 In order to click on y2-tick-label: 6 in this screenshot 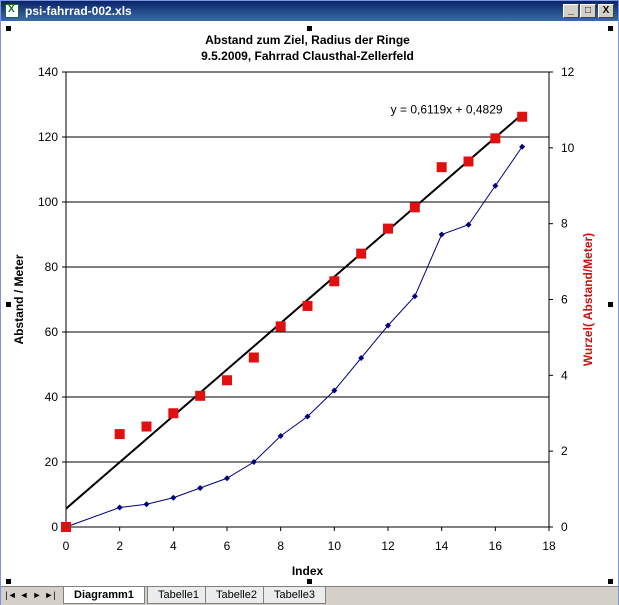, I will do `click(564, 300)`.